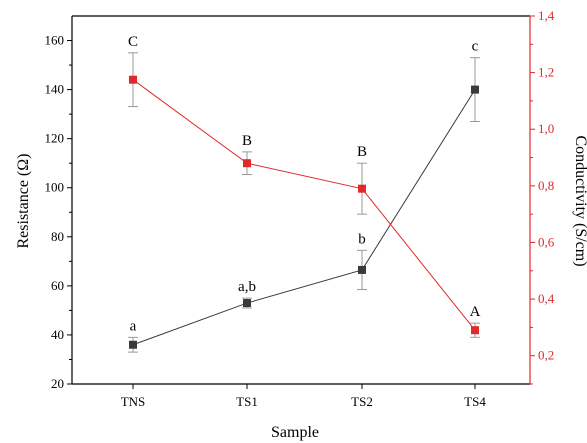 The height and width of the screenshot is (443, 587). What do you see at coordinates (57, 285) in the screenshot?
I see `y-tick-label: 60` at bounding box center [57, 285].